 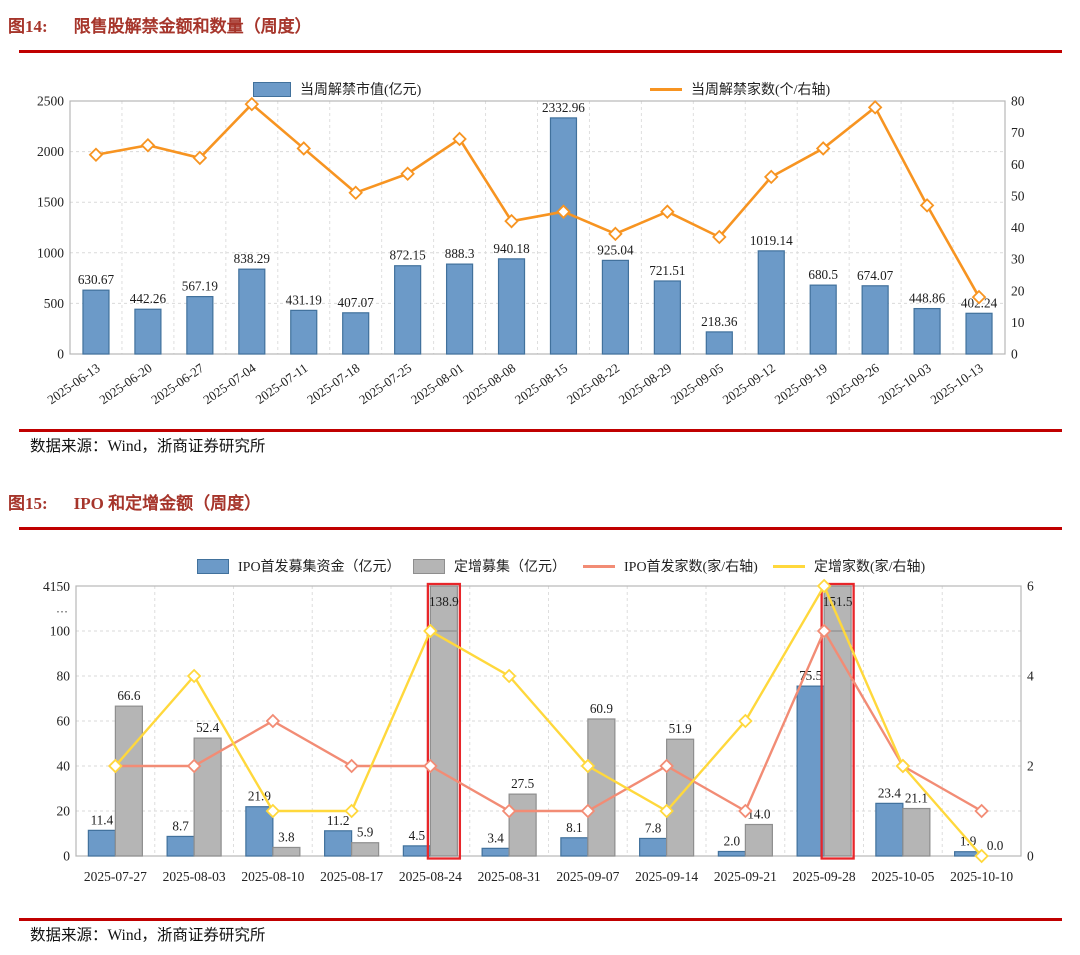 What do you see at coordinates (1018, 259) in the screenshot?
I see `right-axis-tick: 30` at bounding box center [1018, 259].